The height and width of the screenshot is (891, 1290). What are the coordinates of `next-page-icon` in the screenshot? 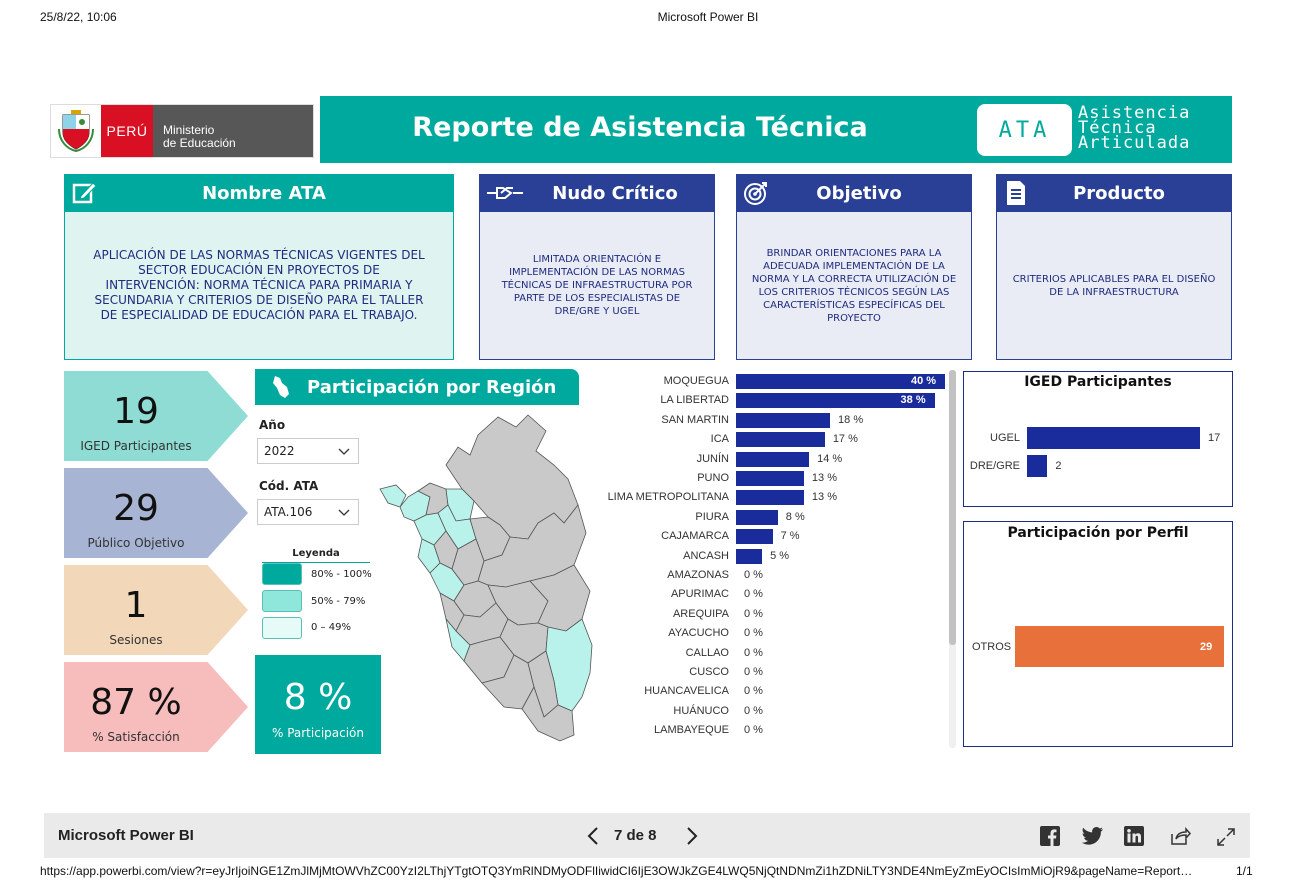 It's located at (692, 838).